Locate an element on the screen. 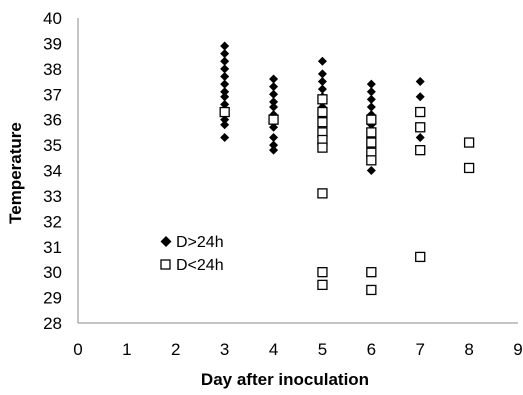  legend-marker-diamond is located at coordinates (166, 241).